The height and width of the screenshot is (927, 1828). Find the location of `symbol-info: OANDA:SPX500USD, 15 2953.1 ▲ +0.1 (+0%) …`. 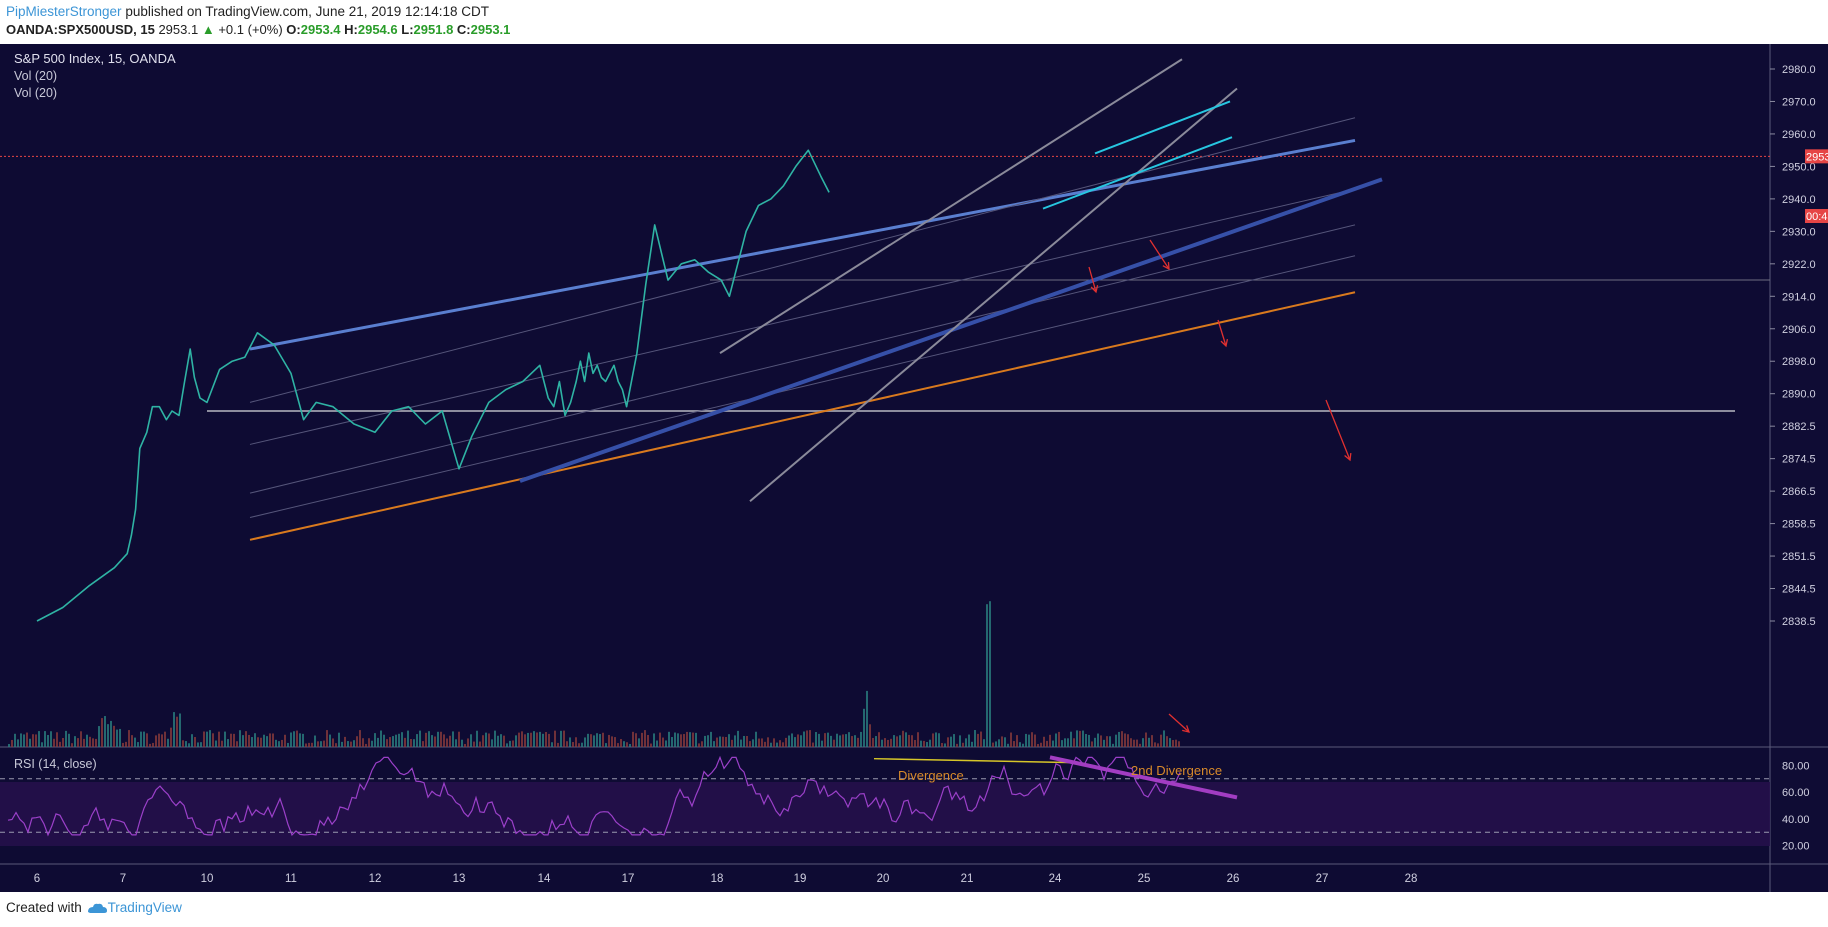

symbol-info: OANDA:SPX500USD, 15 2953.1 ▲ +0.1 (+0%) … is located at coordinates (258, 29).